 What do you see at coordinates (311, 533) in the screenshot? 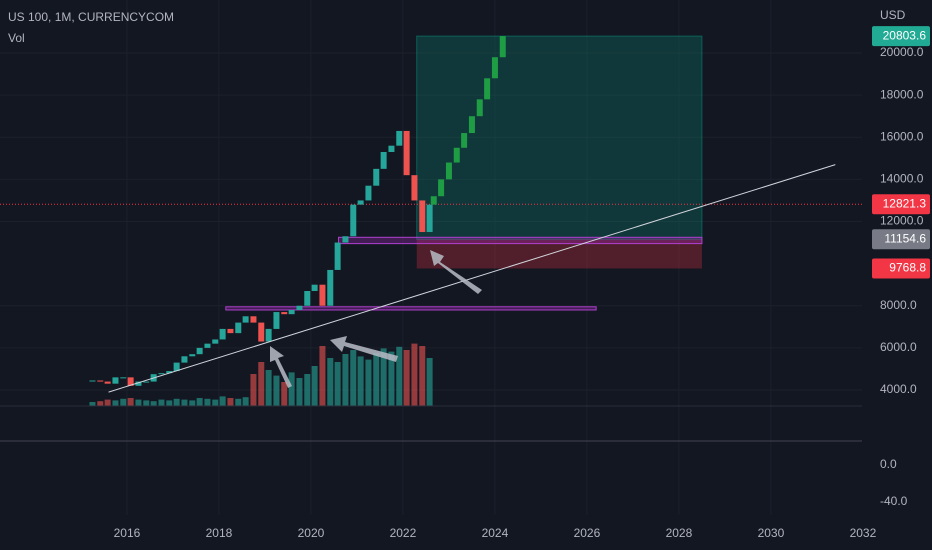
I see `x-tick-label: 2020` at bounding box center [311, 533].